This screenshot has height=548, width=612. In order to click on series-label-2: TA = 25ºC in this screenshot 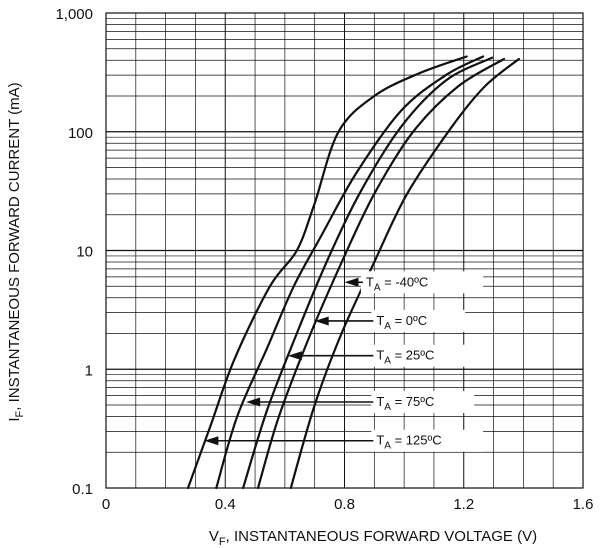, I will do `click(405, 357)`.